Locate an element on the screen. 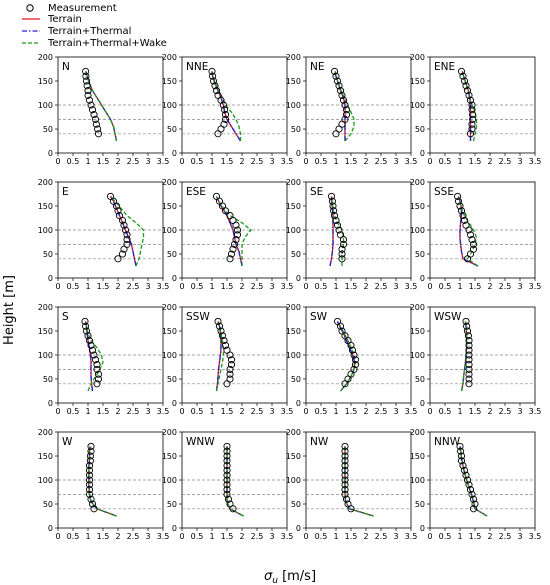  x-tick-label: 2.5 is located at coordinates (257, 286).